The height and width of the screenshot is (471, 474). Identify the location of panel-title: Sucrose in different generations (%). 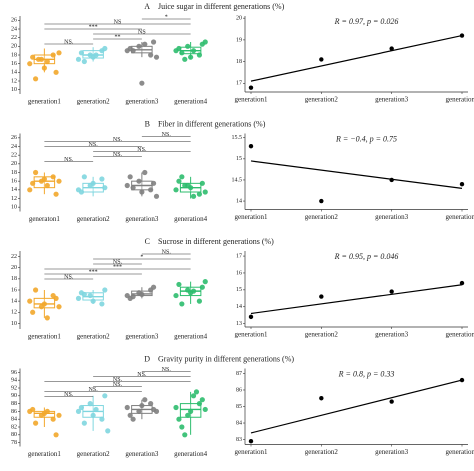
(216, 241).